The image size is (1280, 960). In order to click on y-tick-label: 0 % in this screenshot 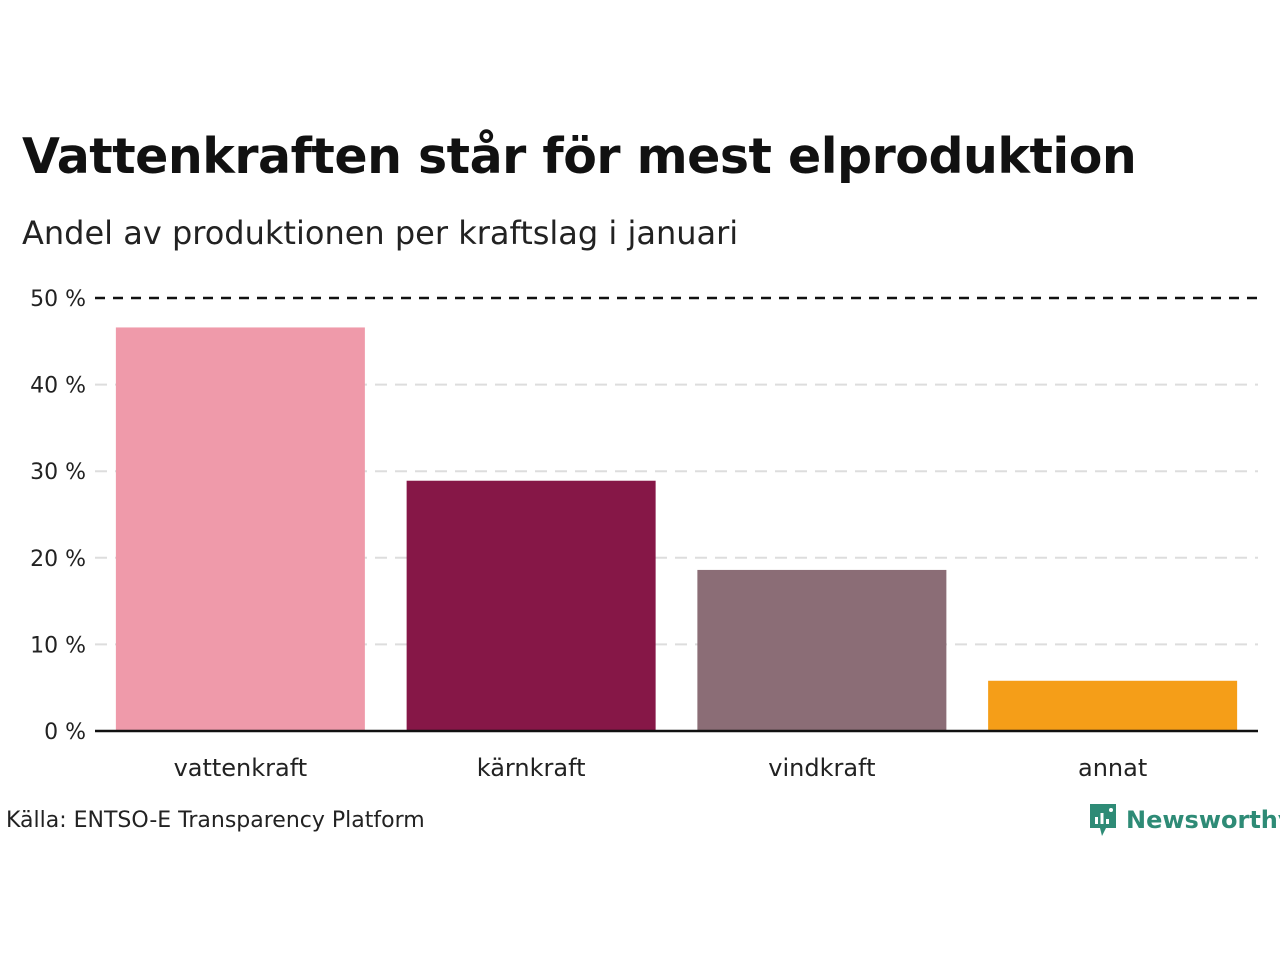, I will do `click(65, 732)`.